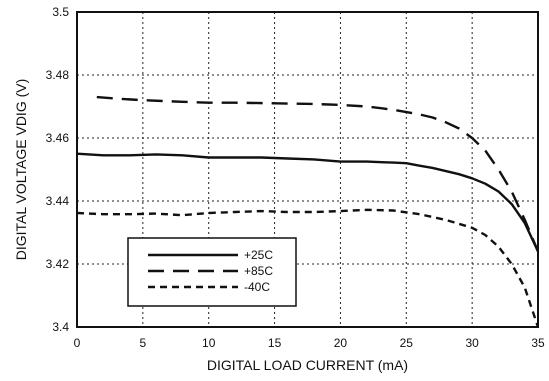  I want to click on x-tick-label: 20, so click(341, 343).